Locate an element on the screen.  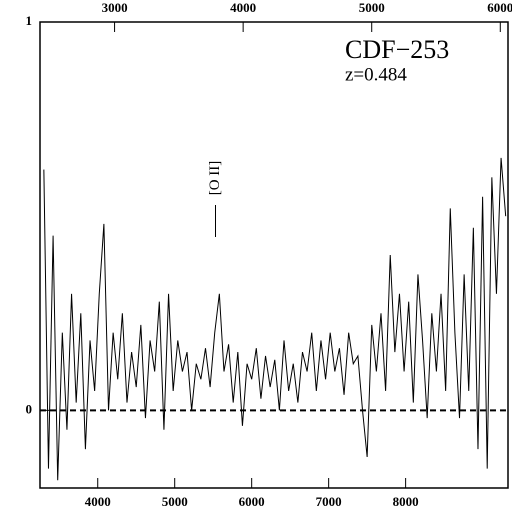
x2-tick-label: 5000 is located at coordinates (372, 7).